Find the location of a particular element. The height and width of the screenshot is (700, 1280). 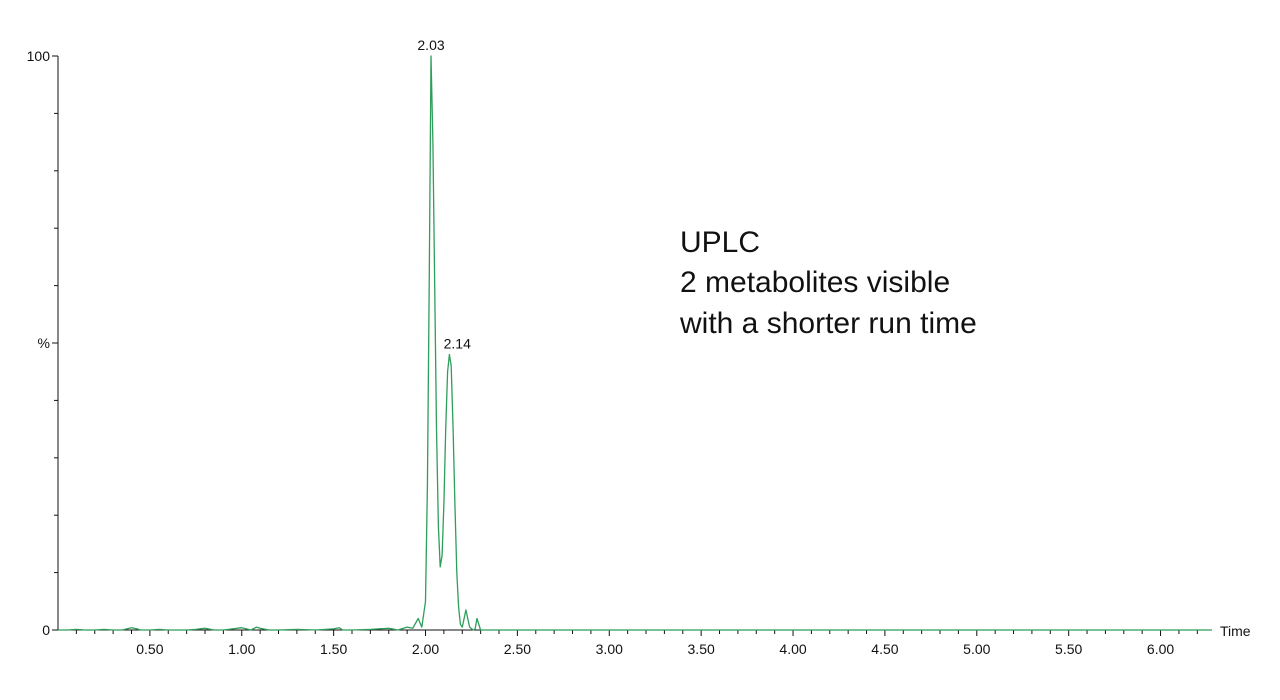

x-tick-label: 0.50 is located at coordinates (149, 649).